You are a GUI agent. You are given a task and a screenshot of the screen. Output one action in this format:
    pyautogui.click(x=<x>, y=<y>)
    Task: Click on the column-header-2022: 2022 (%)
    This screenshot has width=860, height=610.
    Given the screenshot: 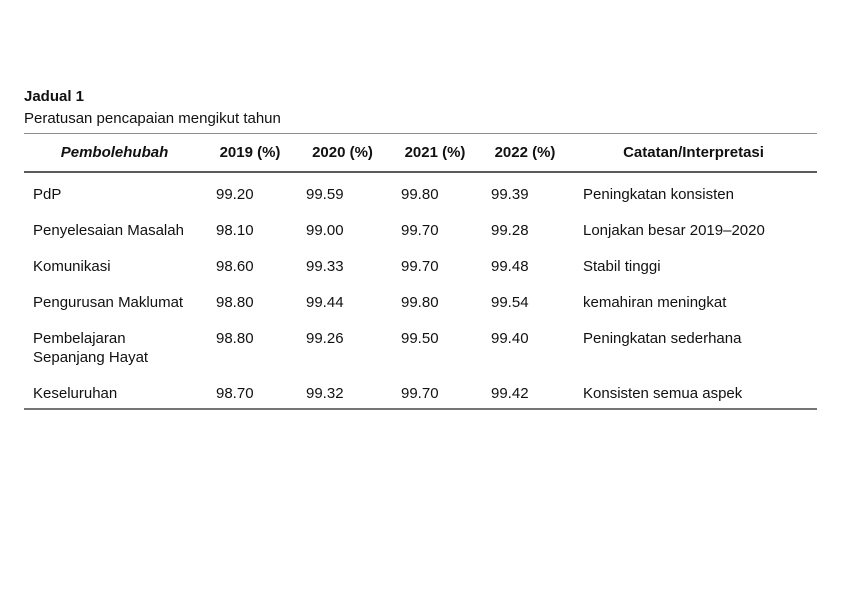 What is the action you would take?
    pyautogui.click(x=525, y=153)
    